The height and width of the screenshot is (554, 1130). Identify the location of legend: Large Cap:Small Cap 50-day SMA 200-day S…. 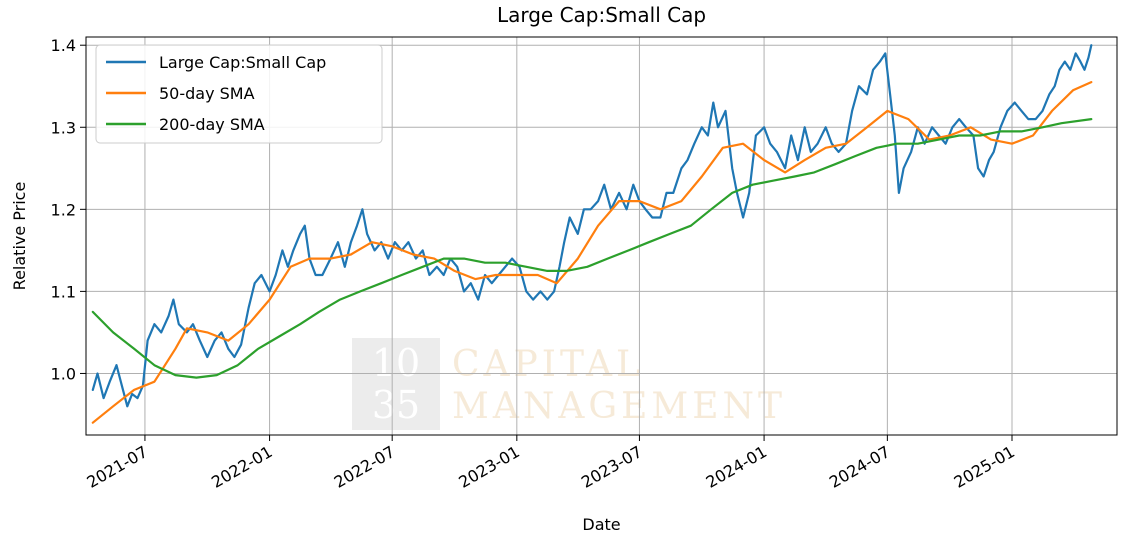
(239, 94).